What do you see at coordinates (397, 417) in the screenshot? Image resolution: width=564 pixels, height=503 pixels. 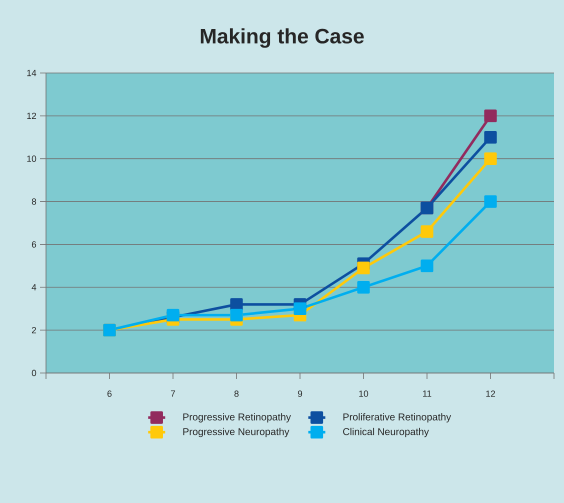 I see `legend-label: Proliferative Retinopathy` at bounding box center [397, 417].